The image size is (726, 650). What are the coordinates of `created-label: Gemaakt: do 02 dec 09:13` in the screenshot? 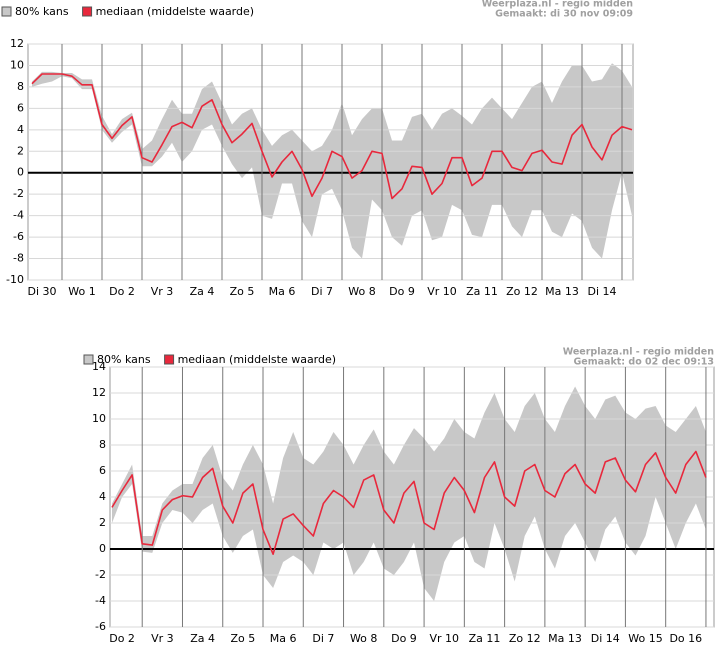 It's located at (643, 362).